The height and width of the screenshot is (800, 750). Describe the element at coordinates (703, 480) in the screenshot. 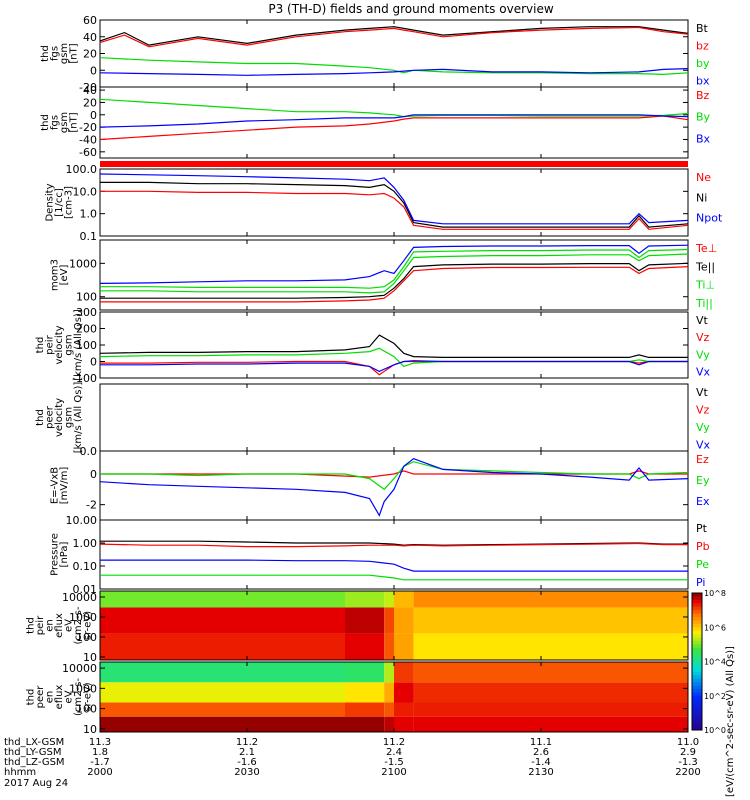

I see `legend-label: Ey` at that location.